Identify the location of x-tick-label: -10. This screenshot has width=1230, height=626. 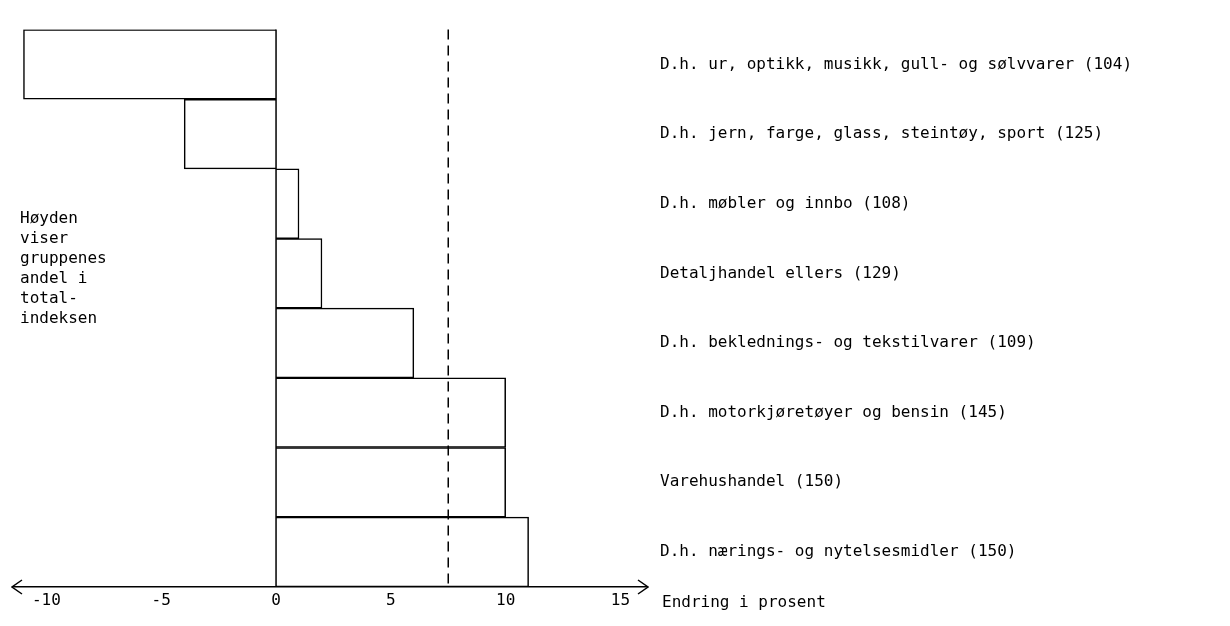
(46, 599).